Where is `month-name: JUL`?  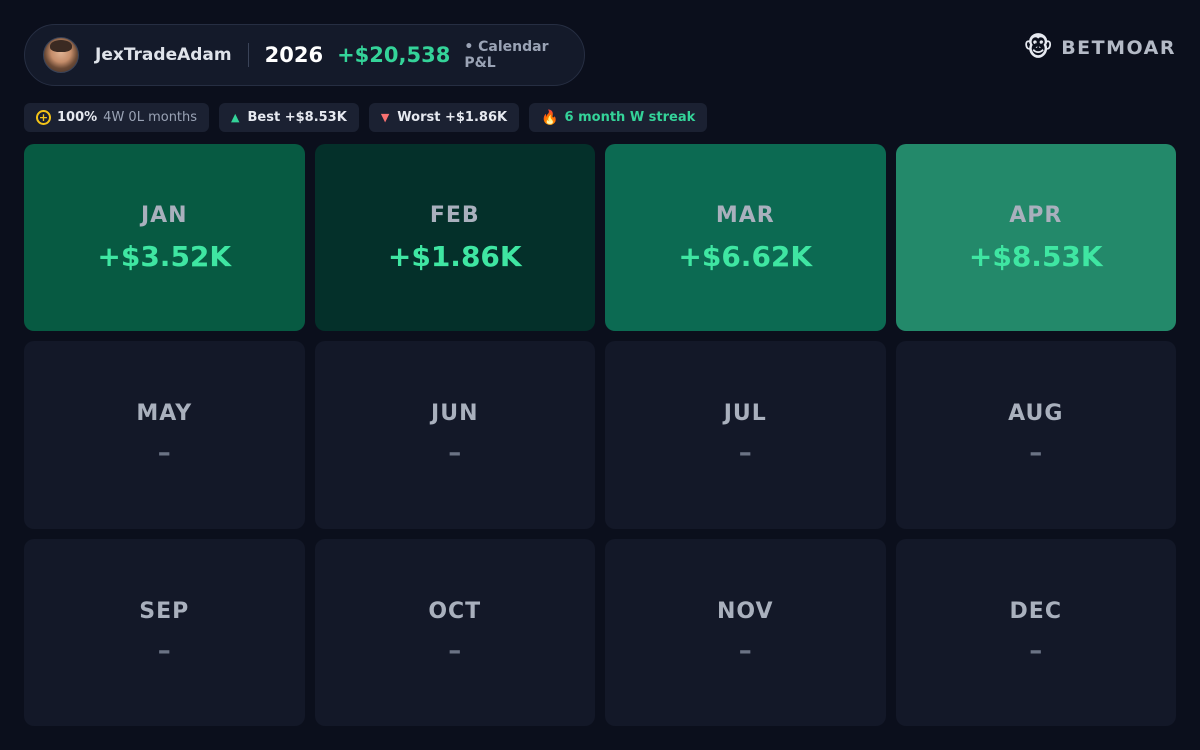 month-name: JUL is located at coordinates (745, 414).